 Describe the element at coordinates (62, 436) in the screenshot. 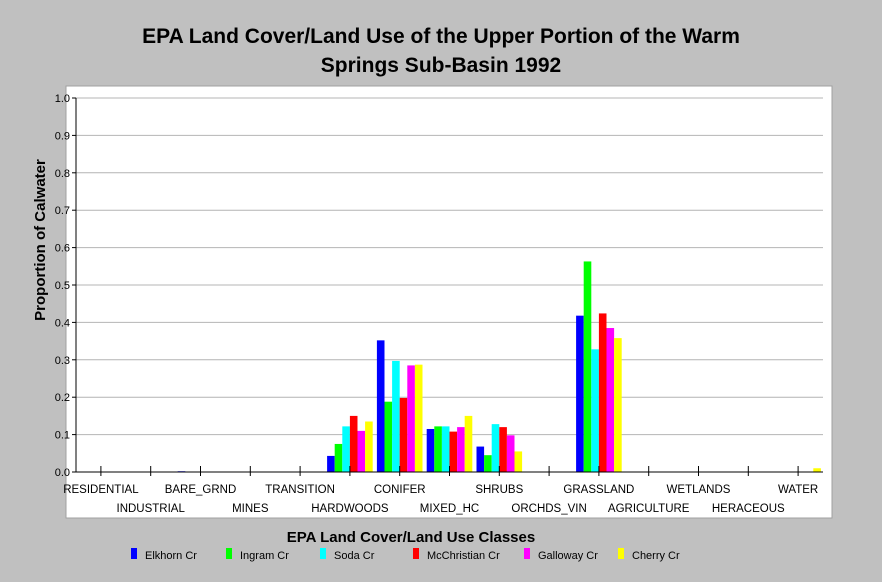

I see `y-tick-label: 0.1` at that location.